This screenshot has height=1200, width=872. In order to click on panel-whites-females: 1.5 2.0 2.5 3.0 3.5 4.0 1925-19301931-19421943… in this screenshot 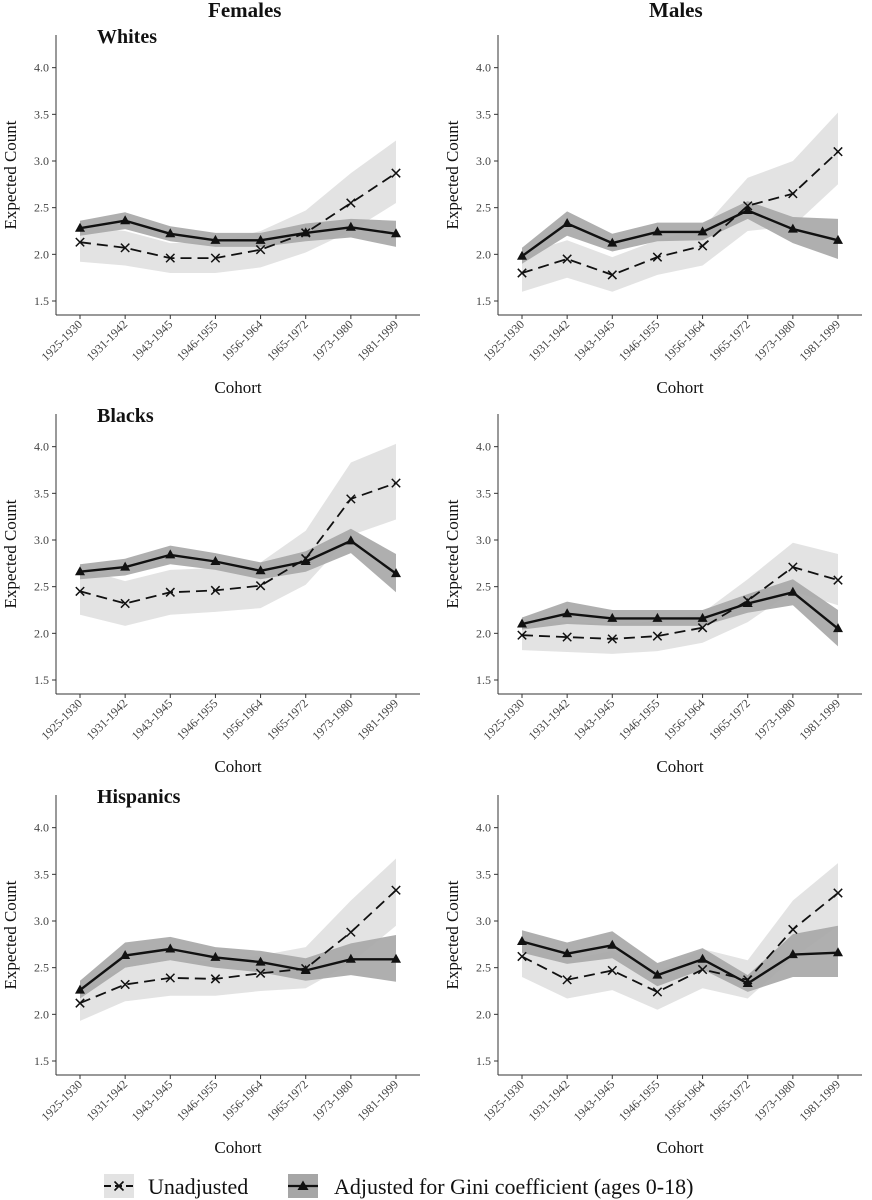, I will do `click(210, 211)`.